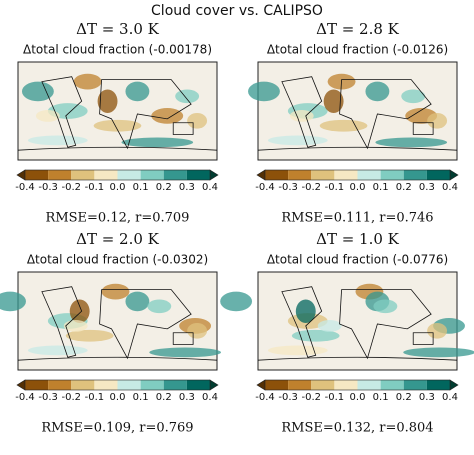 Image resolution: width=474 pixels, height=455 pixels. What do you see at coordinates (358, 239) in the screenshot?
I see `delta-t-label: ΔT = 1.0 K` at bounding box center [358, 239].